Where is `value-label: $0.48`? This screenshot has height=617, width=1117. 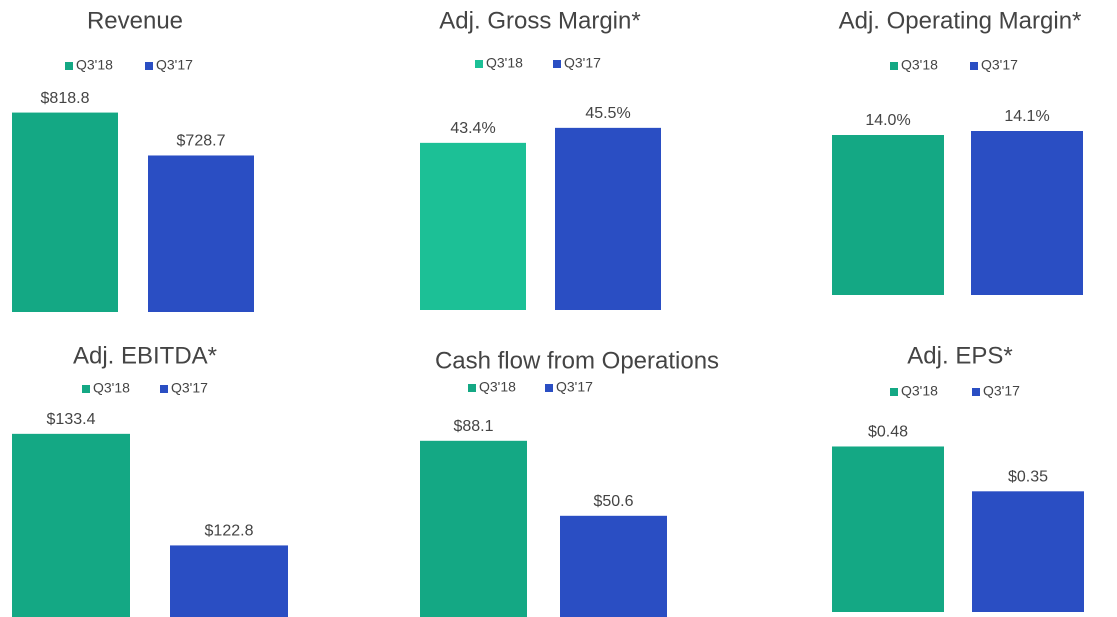
value-label: $0.48 is located at coordinates (888, 432).